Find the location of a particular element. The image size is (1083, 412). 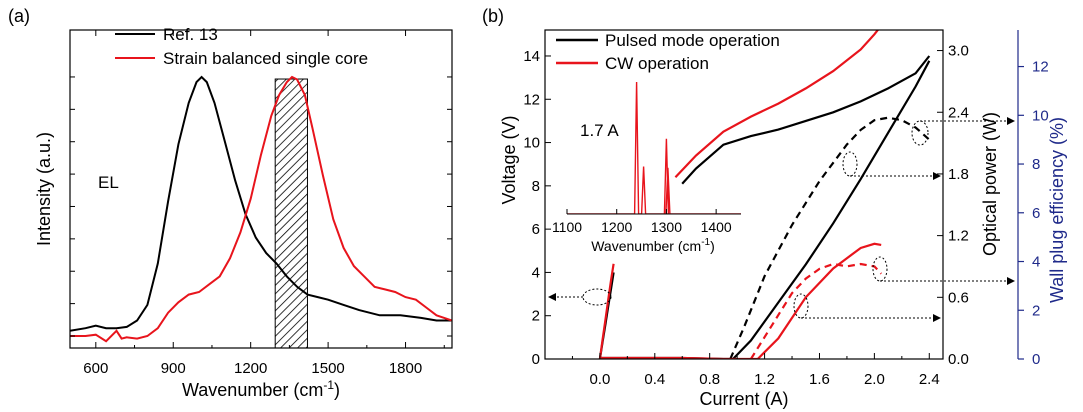

panel-a-x-axis-title: Wavenumber (cm-1) is located at coordinates (261, 389).